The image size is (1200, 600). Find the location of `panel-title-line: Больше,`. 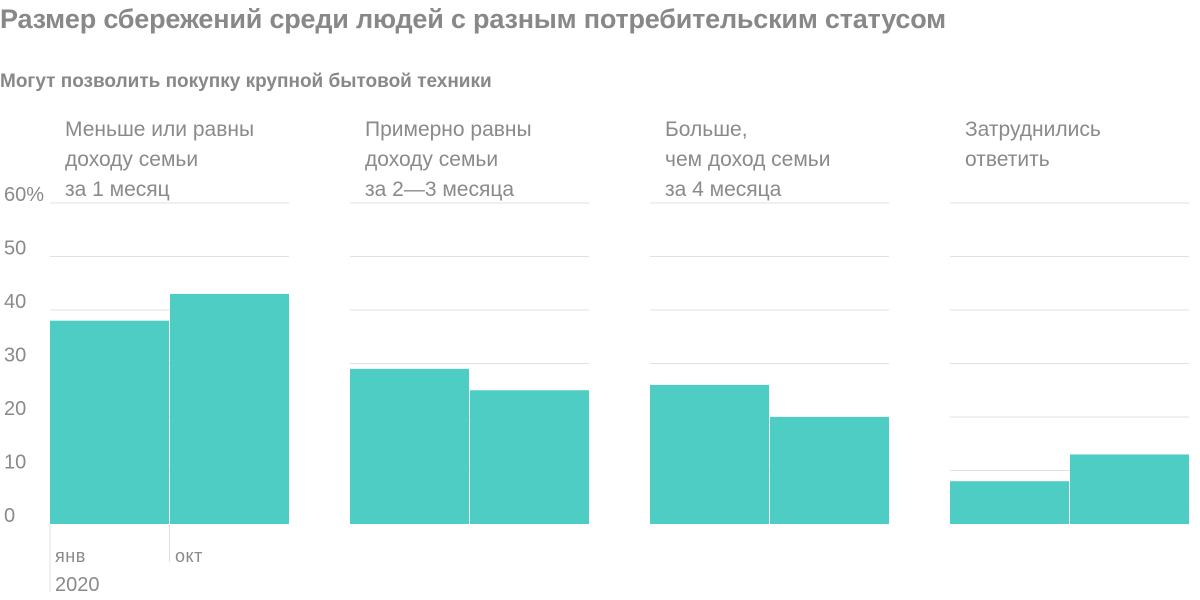

panel-title-line: Больше, is located at coordinates (706, 129).